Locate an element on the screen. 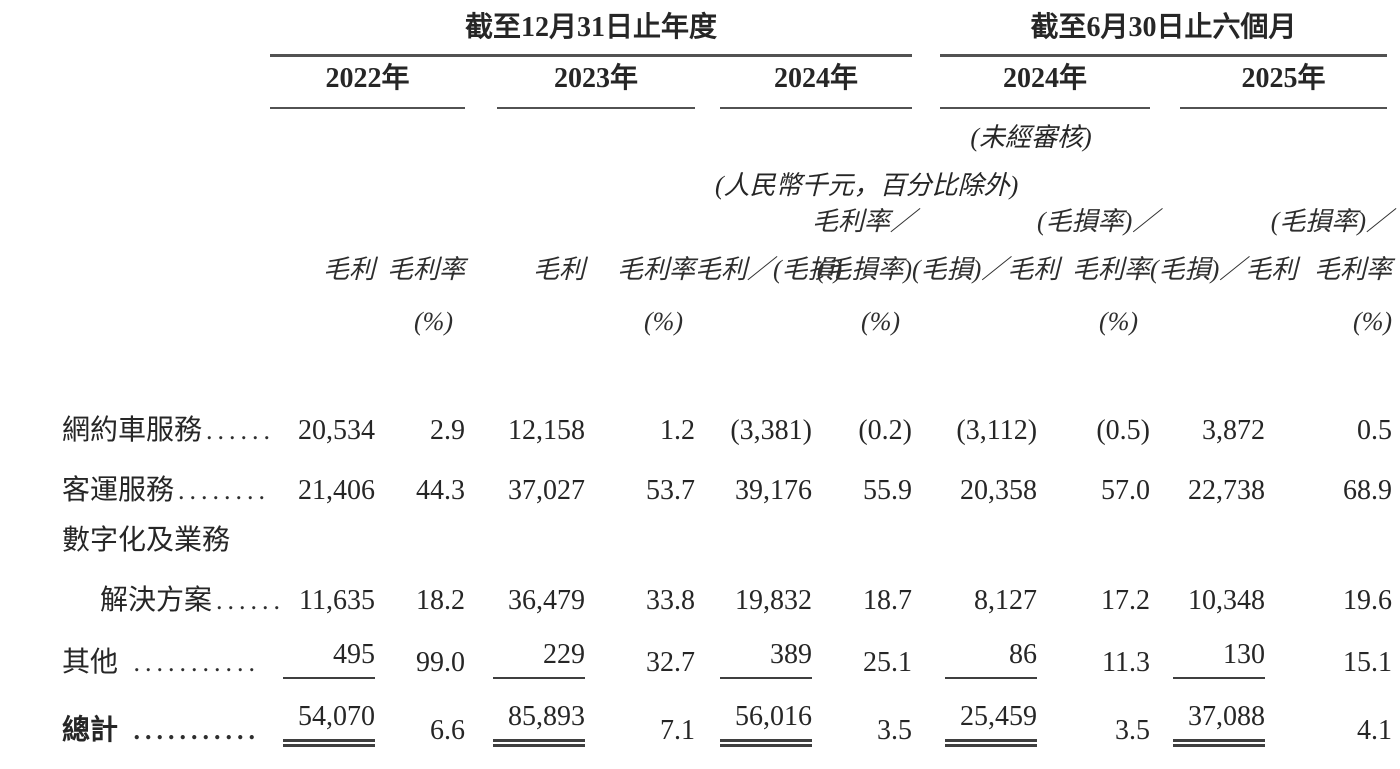 Image resolution: width=1400 pixels, height=769 pixels. value-cell: 57.0 is located at coordinates (1126, 490).